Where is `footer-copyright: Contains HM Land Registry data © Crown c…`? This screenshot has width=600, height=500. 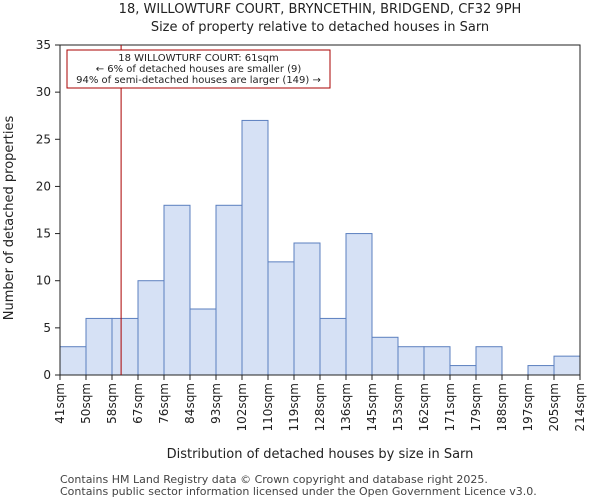
footer-copyright: Contains HM Land Registry data © Crown c… is located at coordinates (274, 479).